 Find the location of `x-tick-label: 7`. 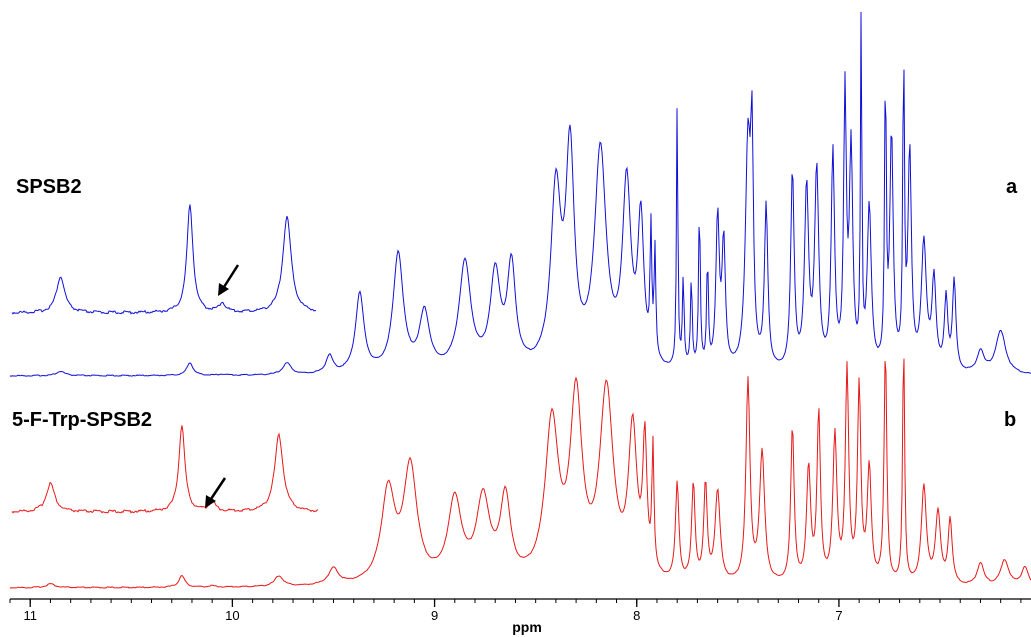

x-tick-label: 7 is located at coordinates (838, 615).